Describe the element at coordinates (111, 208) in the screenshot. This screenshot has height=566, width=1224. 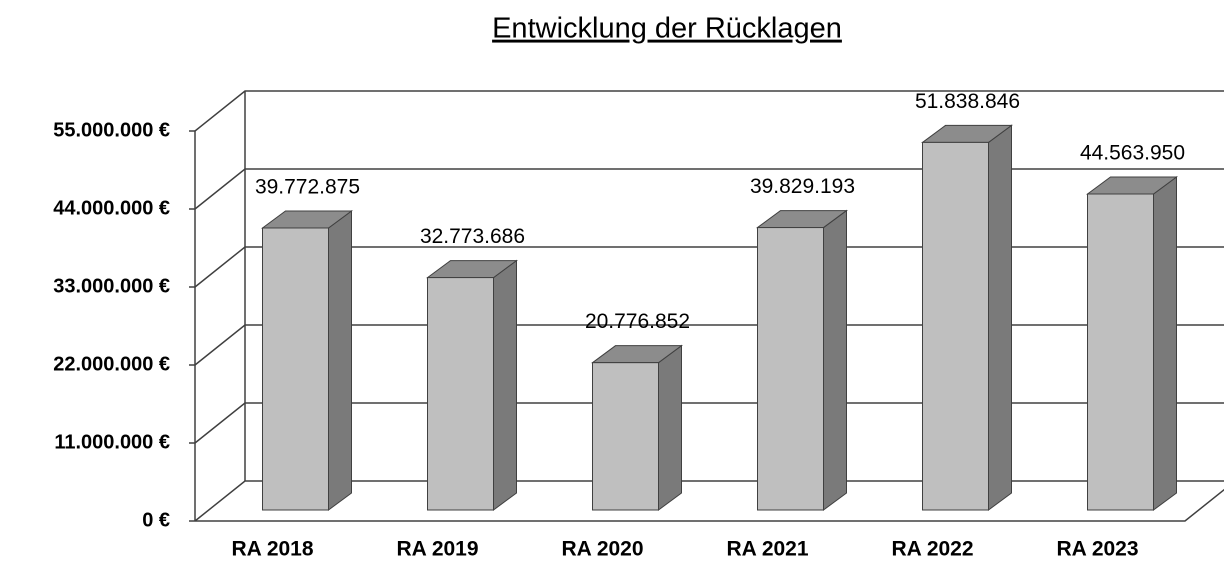
I see `y-tick-label: 44.000.000 €` at that location.